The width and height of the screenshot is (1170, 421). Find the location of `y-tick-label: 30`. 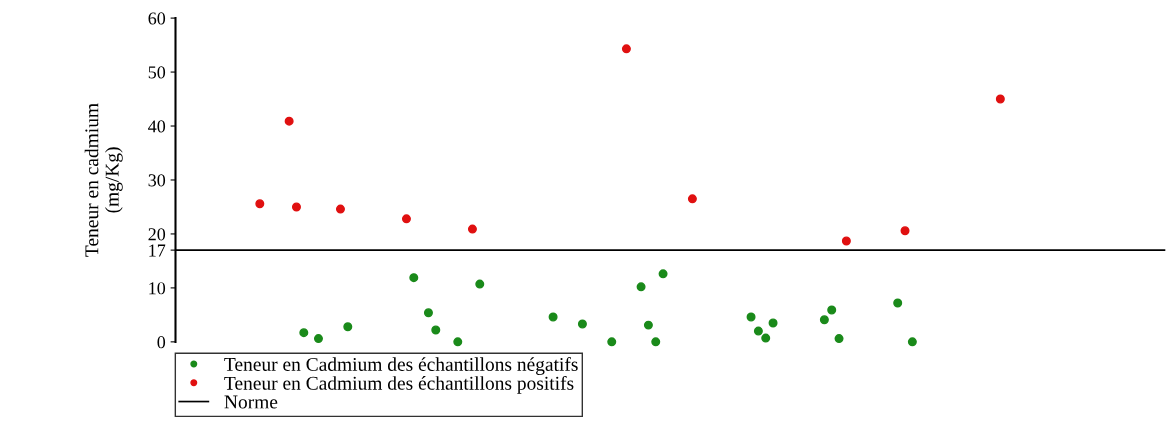

y-tick-label: 30 is located at coordinates (157, 180).